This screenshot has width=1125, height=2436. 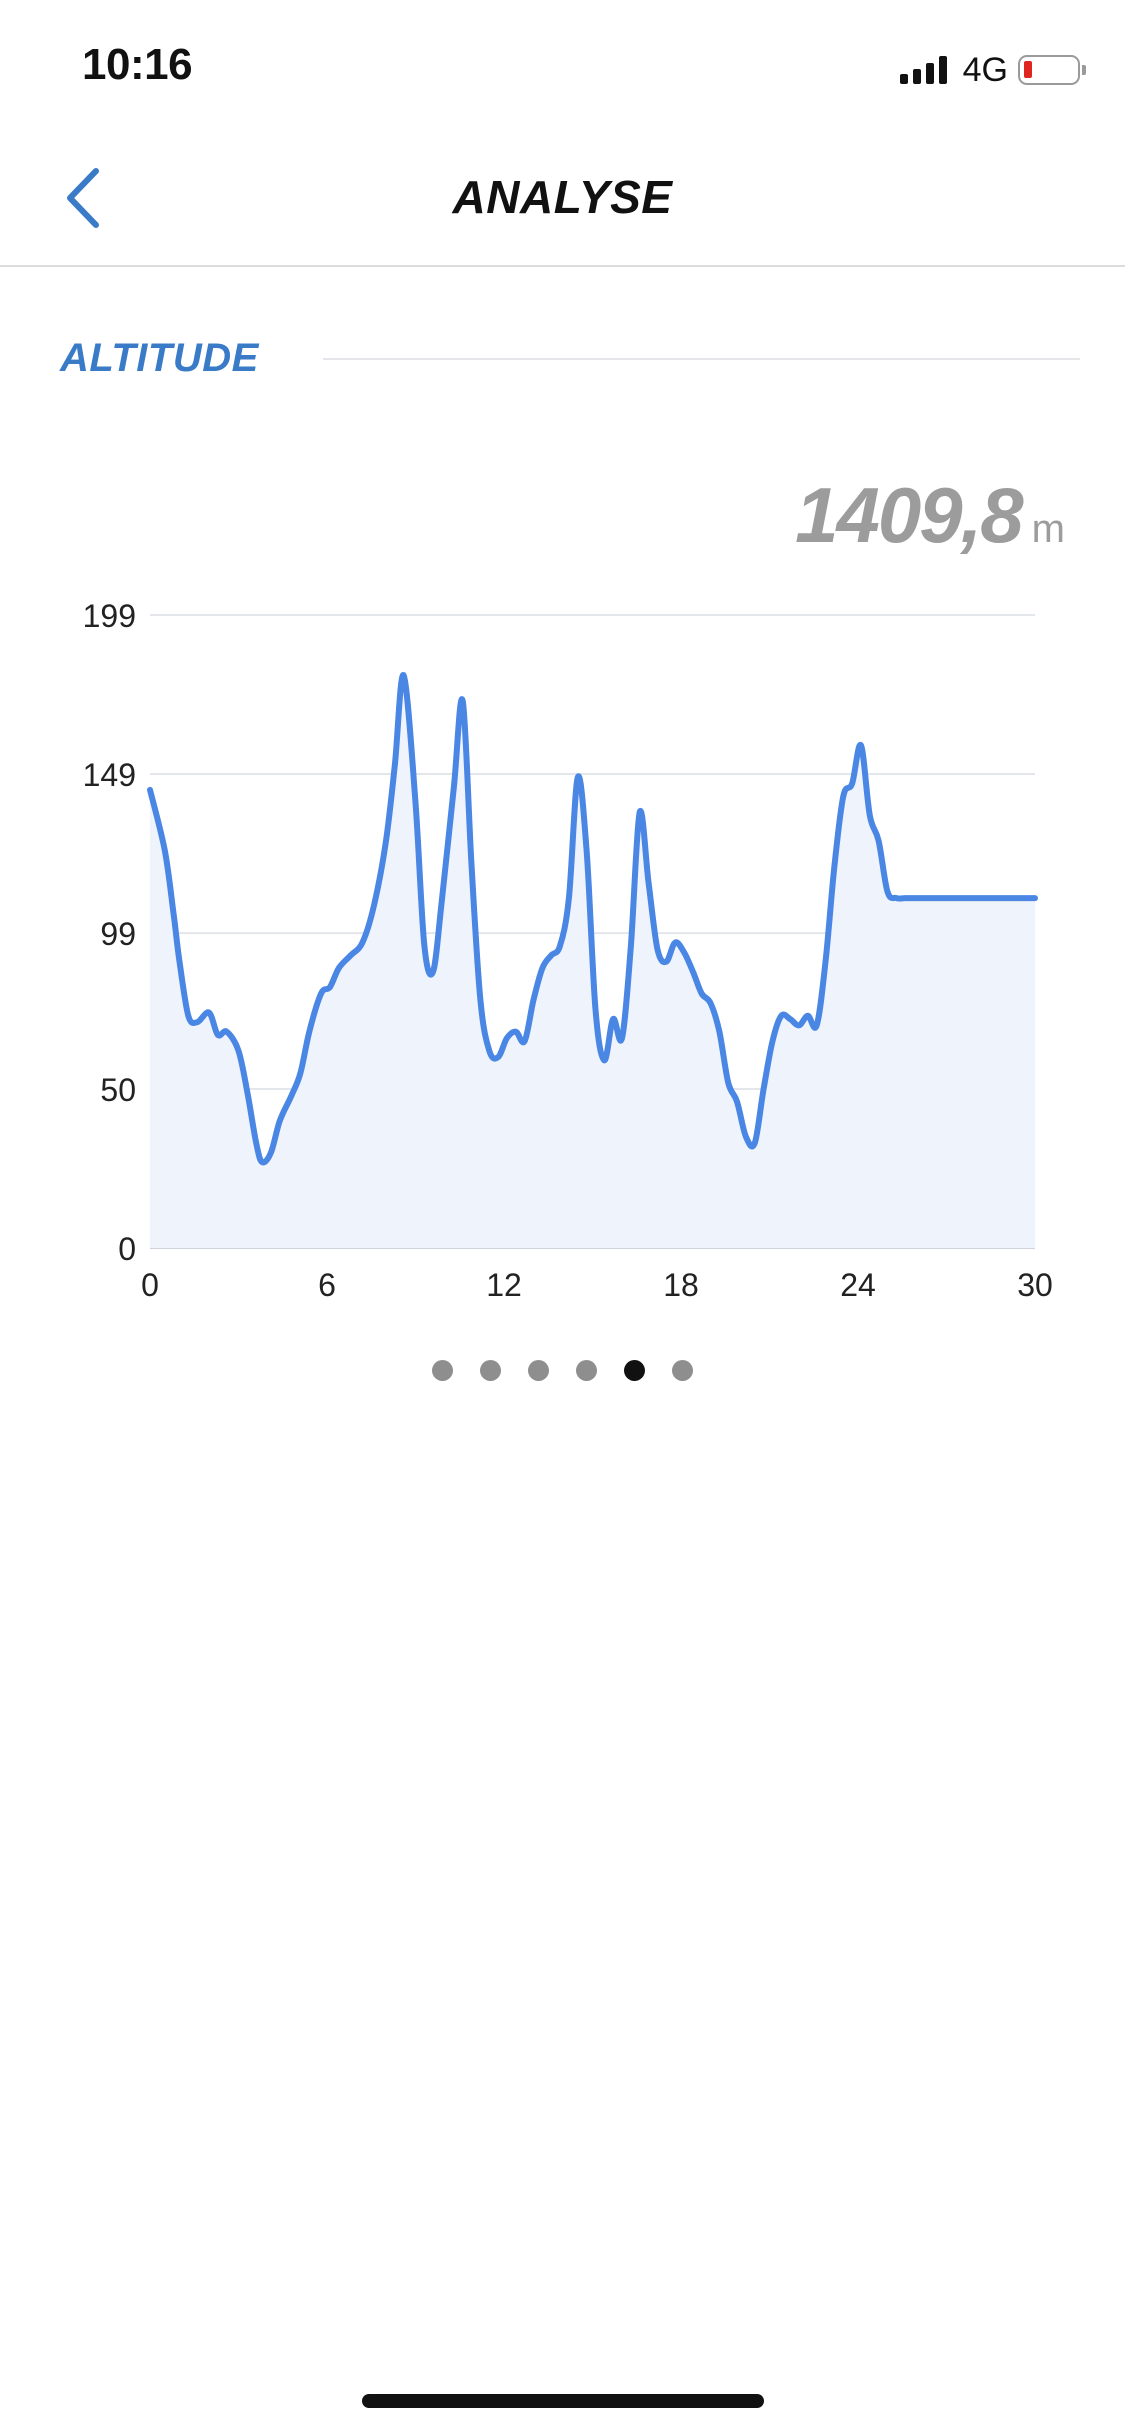 I want to click on back-button, so click(x=82, y=198).